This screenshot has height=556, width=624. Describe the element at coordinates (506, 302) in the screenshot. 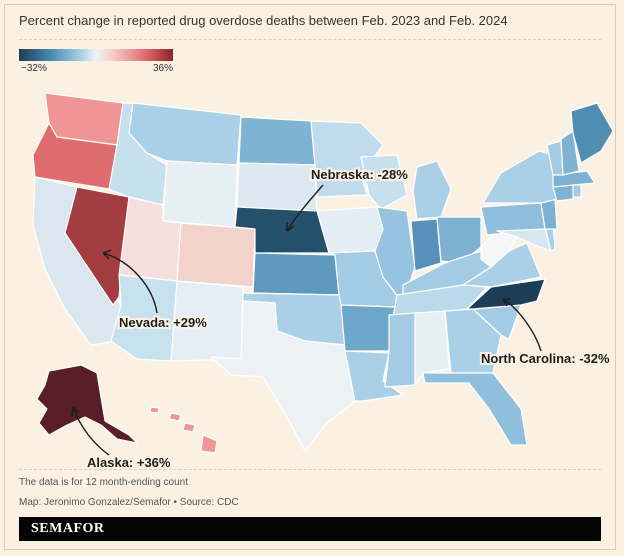

I see `north-carolina-arrowhead` at that location.